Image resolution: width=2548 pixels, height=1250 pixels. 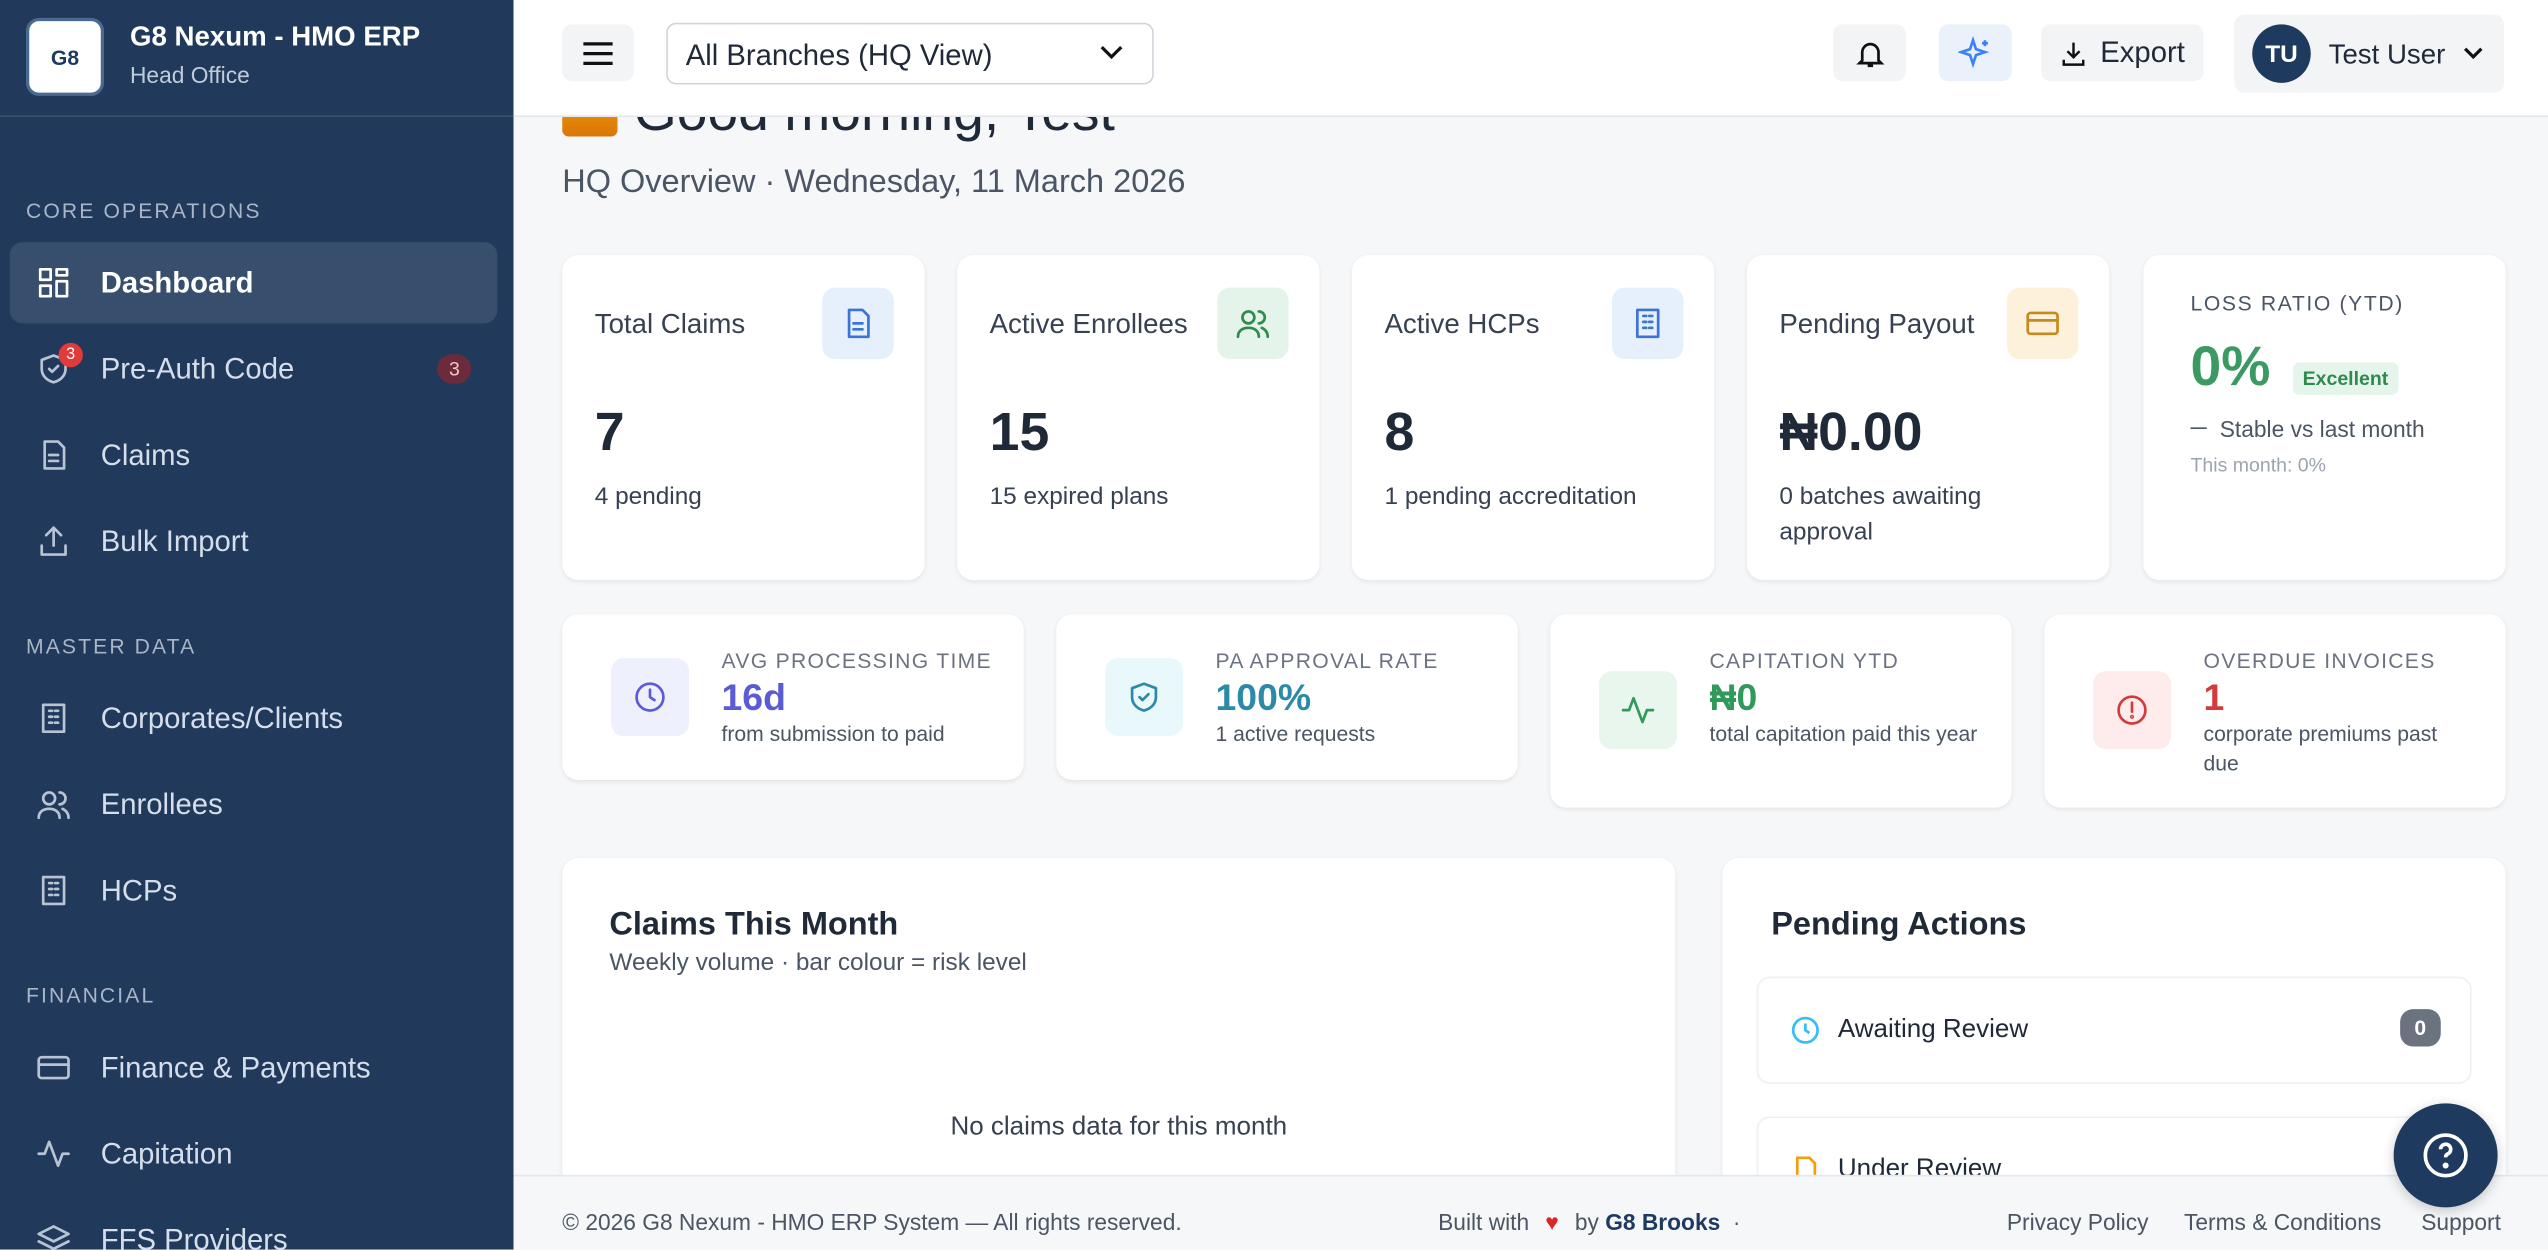 What do you see at coordinates (1295, 733) in the screenshot?
I see `note: 1 active requests` at bounding box center [1295, 733].